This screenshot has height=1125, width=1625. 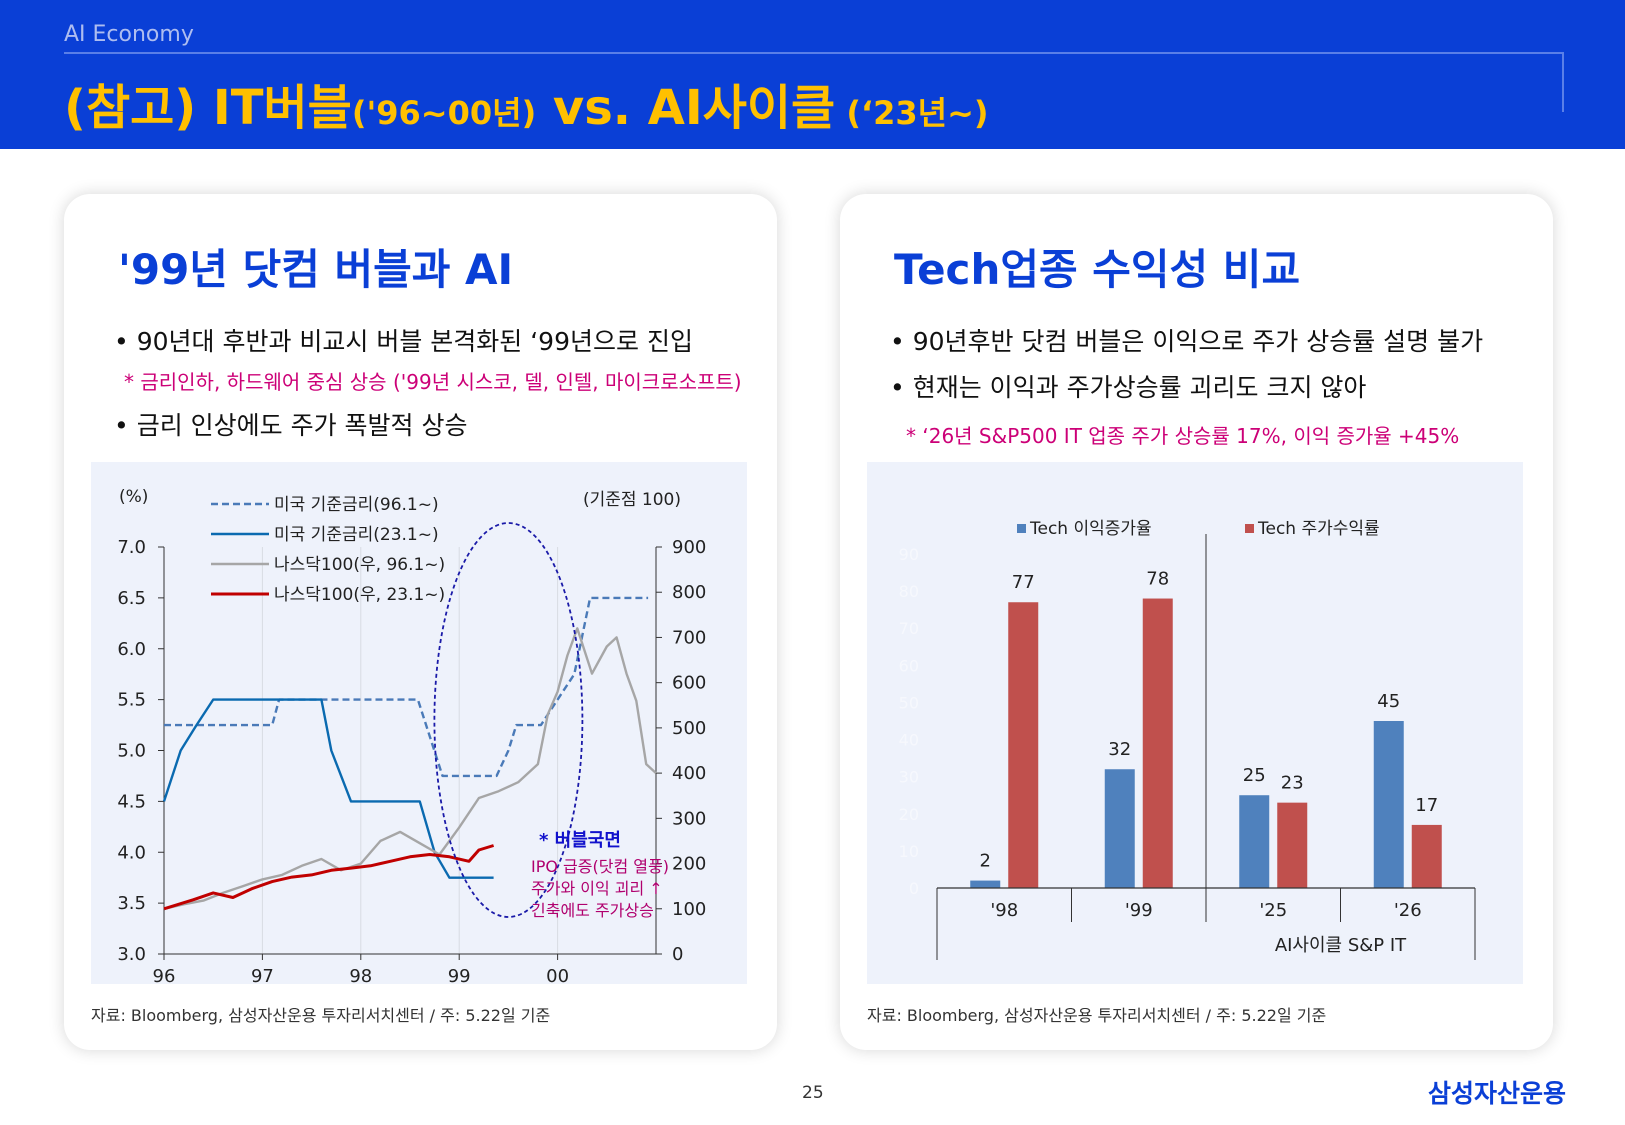 I want to click on header-divider, so click(x=814, y=53).